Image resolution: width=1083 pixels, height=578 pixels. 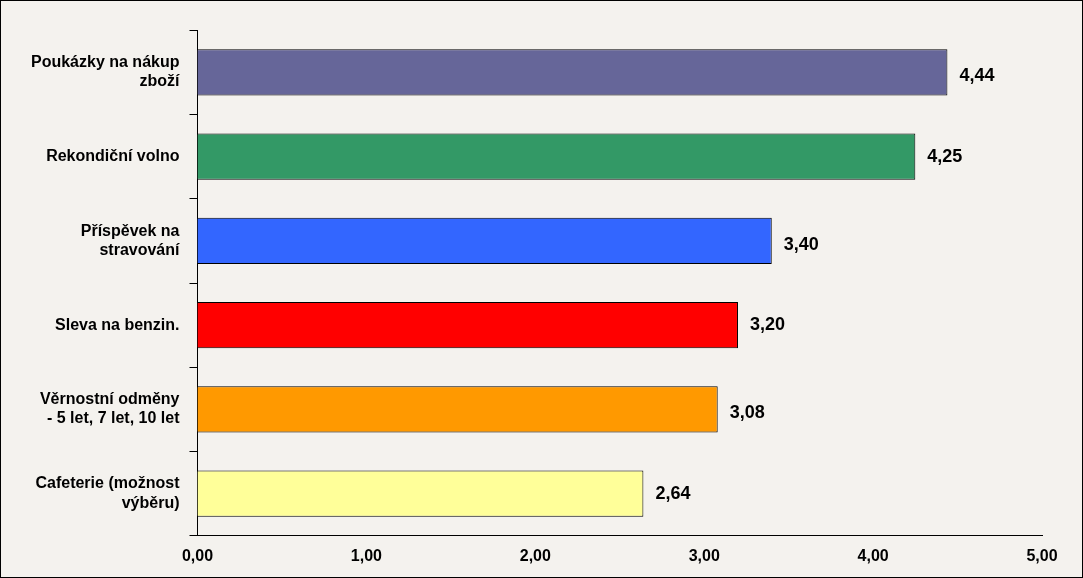 I want to click on data-label: 3,40, so click(x=801, y=243).